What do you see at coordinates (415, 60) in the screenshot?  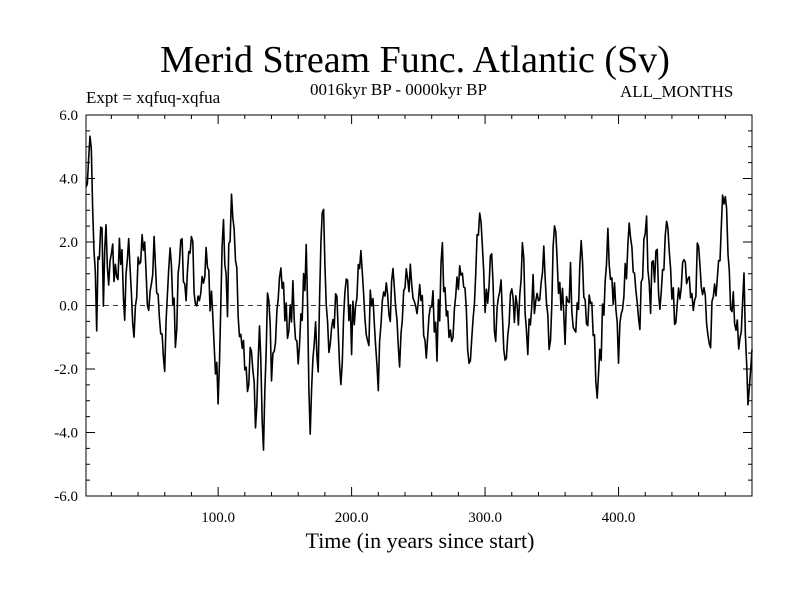 I see `chart-title: Merid Stream Func. Atlantic (Sv)` at bounding box center [415, 60].